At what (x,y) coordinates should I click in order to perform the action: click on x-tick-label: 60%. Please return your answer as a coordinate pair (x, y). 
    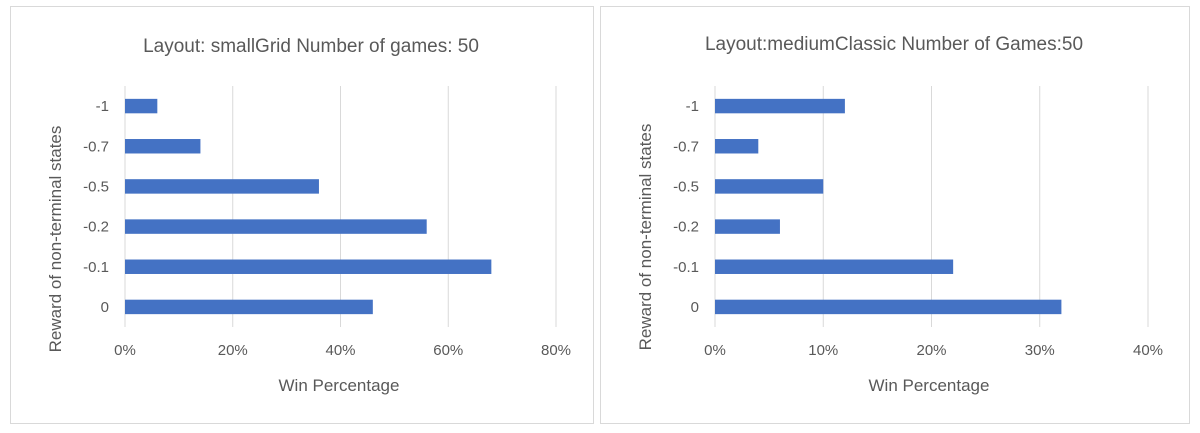
    Looking at the image, I should click on (448, 350).